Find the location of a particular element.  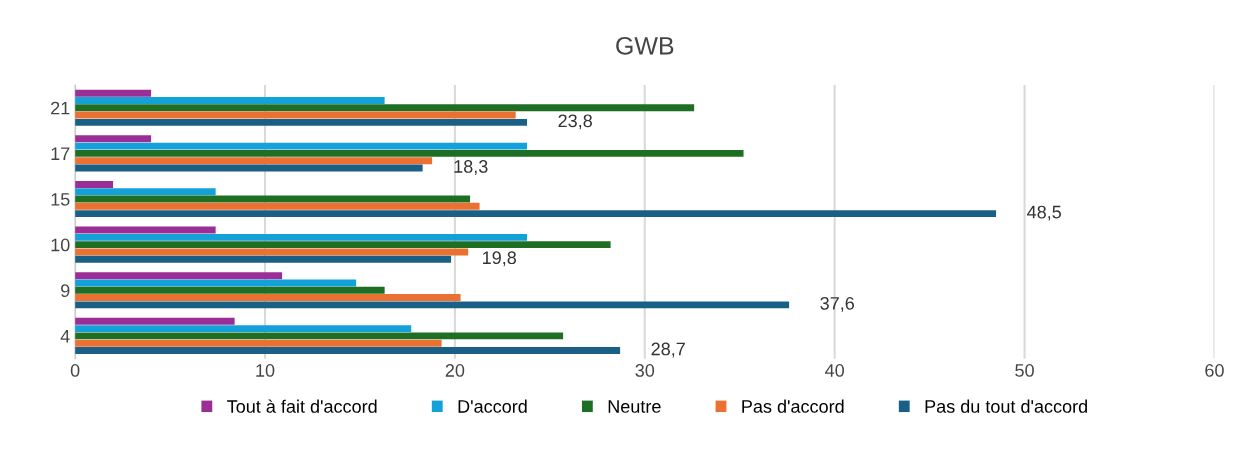

chart-title: GWB is located at coordinates (645, 45).